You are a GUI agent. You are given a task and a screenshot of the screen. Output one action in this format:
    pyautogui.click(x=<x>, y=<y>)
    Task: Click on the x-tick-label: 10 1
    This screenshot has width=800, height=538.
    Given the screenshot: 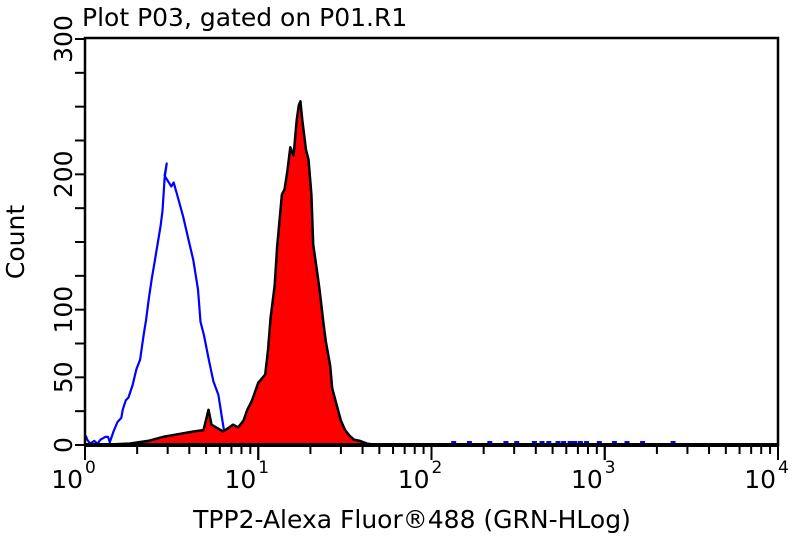 What is the action you would take?
    pyautogui.click(x=246, y=476)
    